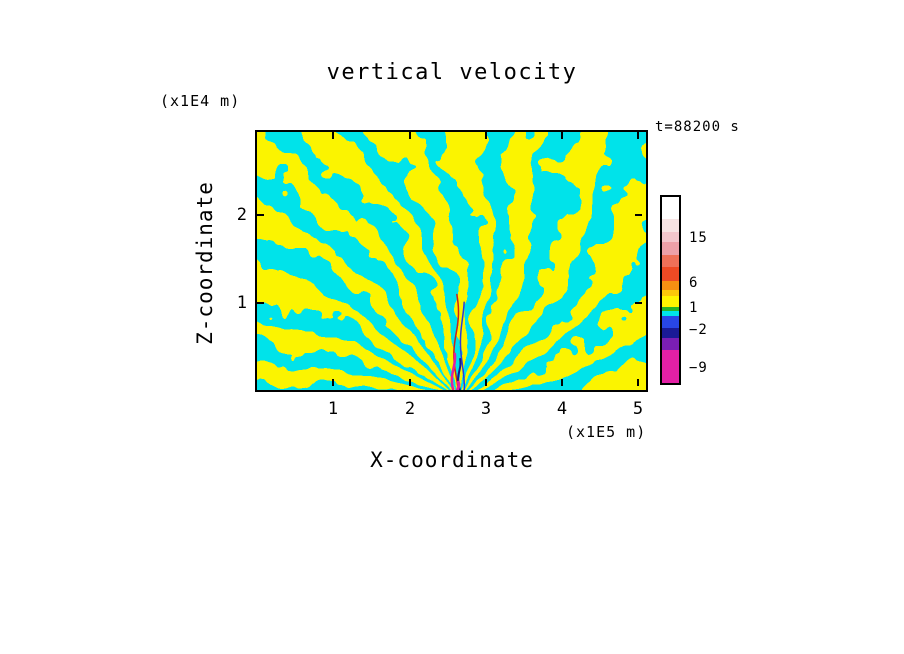 Image resolution: width=904 pixels, height=654 pixels. Describe the element at coordinates (452, 72) in the screenshot. I see `plot-title: vertical velocity` at that location.